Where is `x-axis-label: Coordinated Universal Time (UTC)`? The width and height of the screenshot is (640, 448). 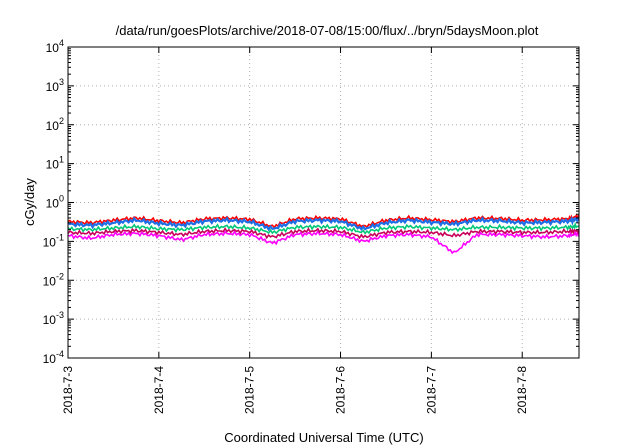 x-axis-label: Coordinated Universal Time (UTC) is located at coordinates (323, 437).